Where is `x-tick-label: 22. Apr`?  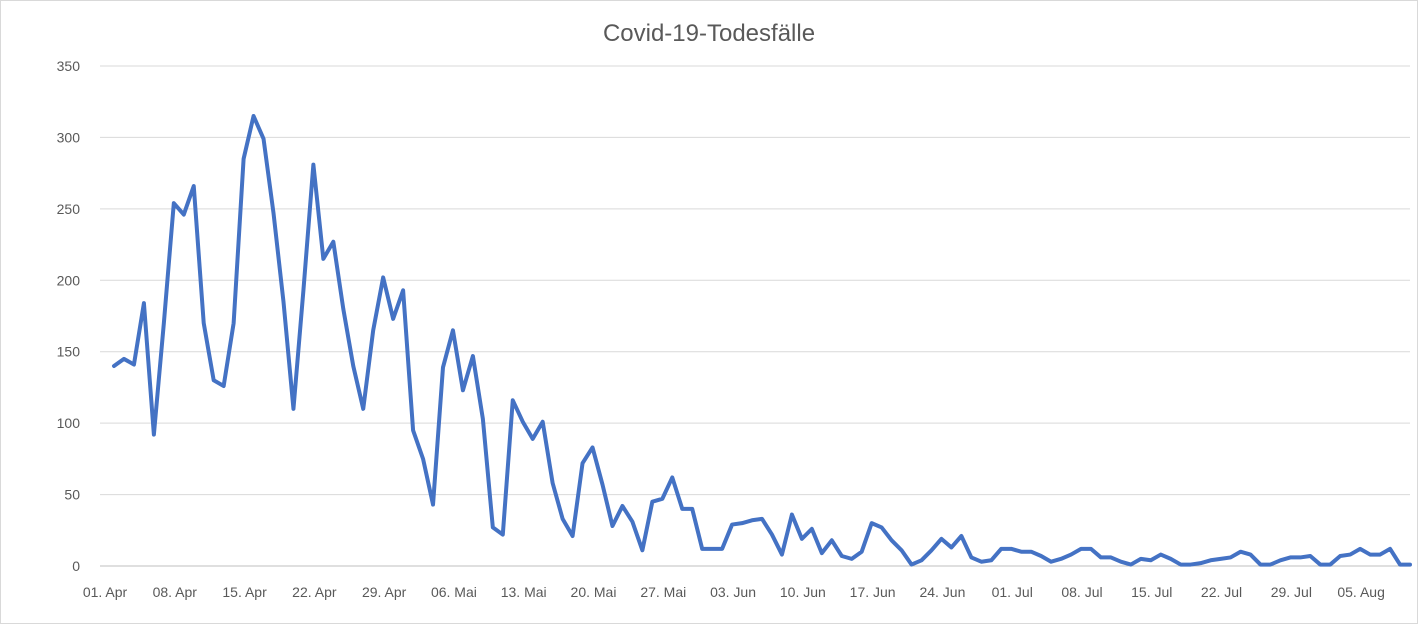 x-tick-label: 22. Apr is located at coordinates (314, 592).